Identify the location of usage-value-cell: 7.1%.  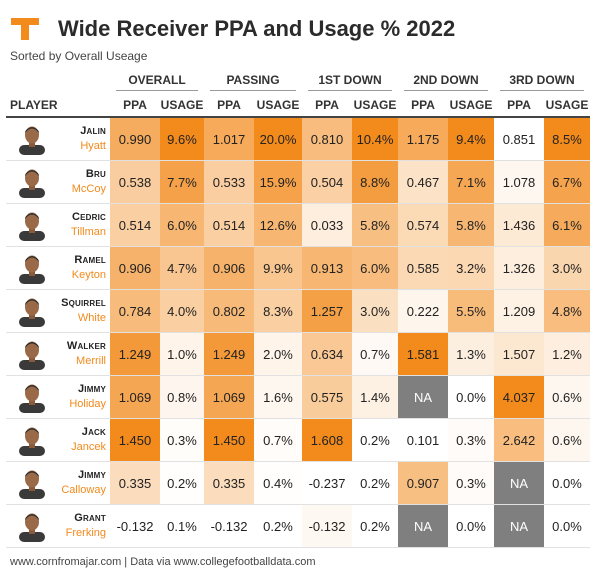
(471, 182).